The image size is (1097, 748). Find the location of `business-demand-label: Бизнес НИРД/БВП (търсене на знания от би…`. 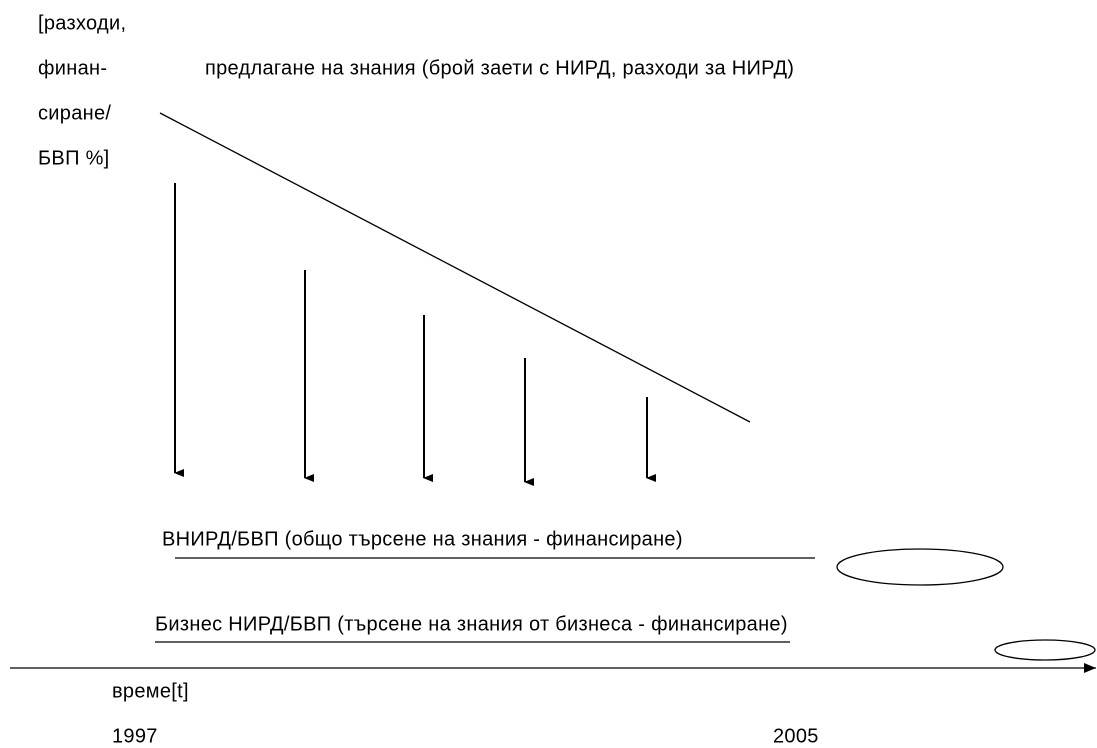

business-demand-label: Бизнес НИРД/БВП (търсене на знания от би… is located at coordinates (471, 624).